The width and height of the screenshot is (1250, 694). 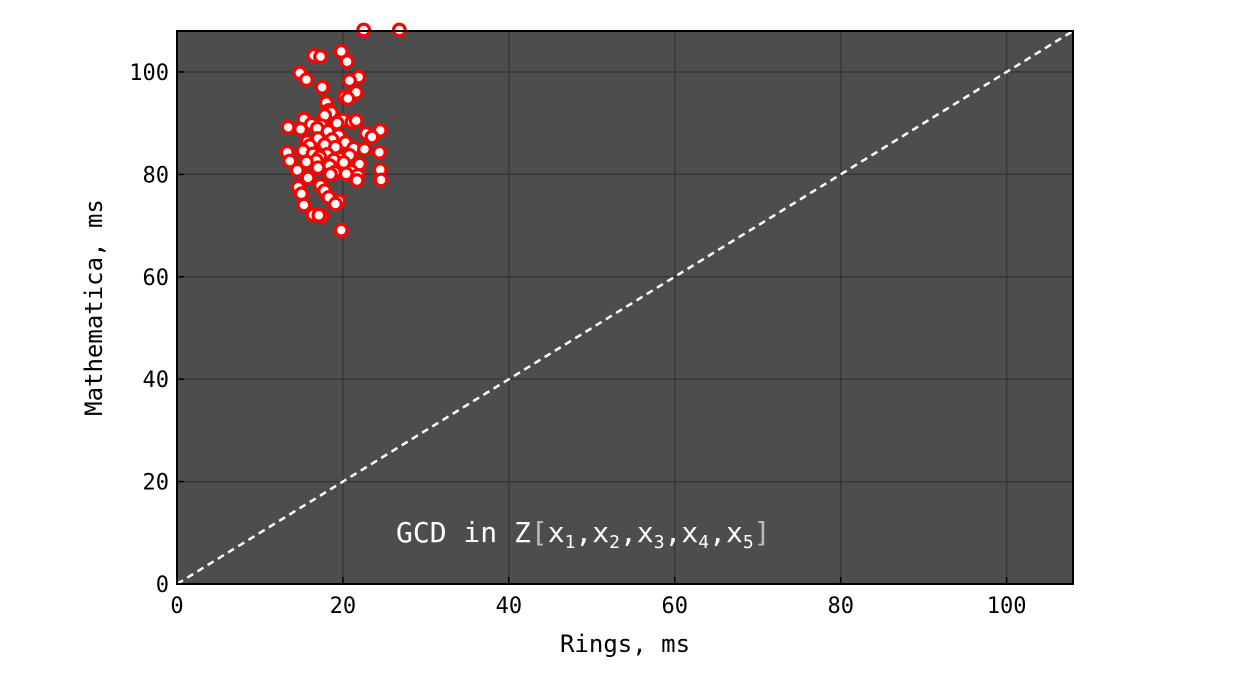 I want to click on annotation-bracket: ], so click(x=762, y=532).